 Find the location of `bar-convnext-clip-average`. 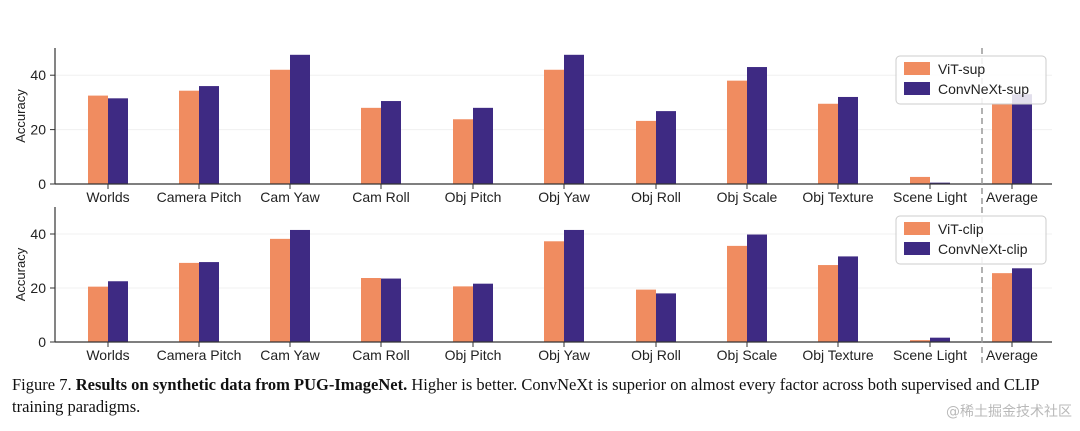

bar-convnext-clip-average is located at coordinates (1022, 305).